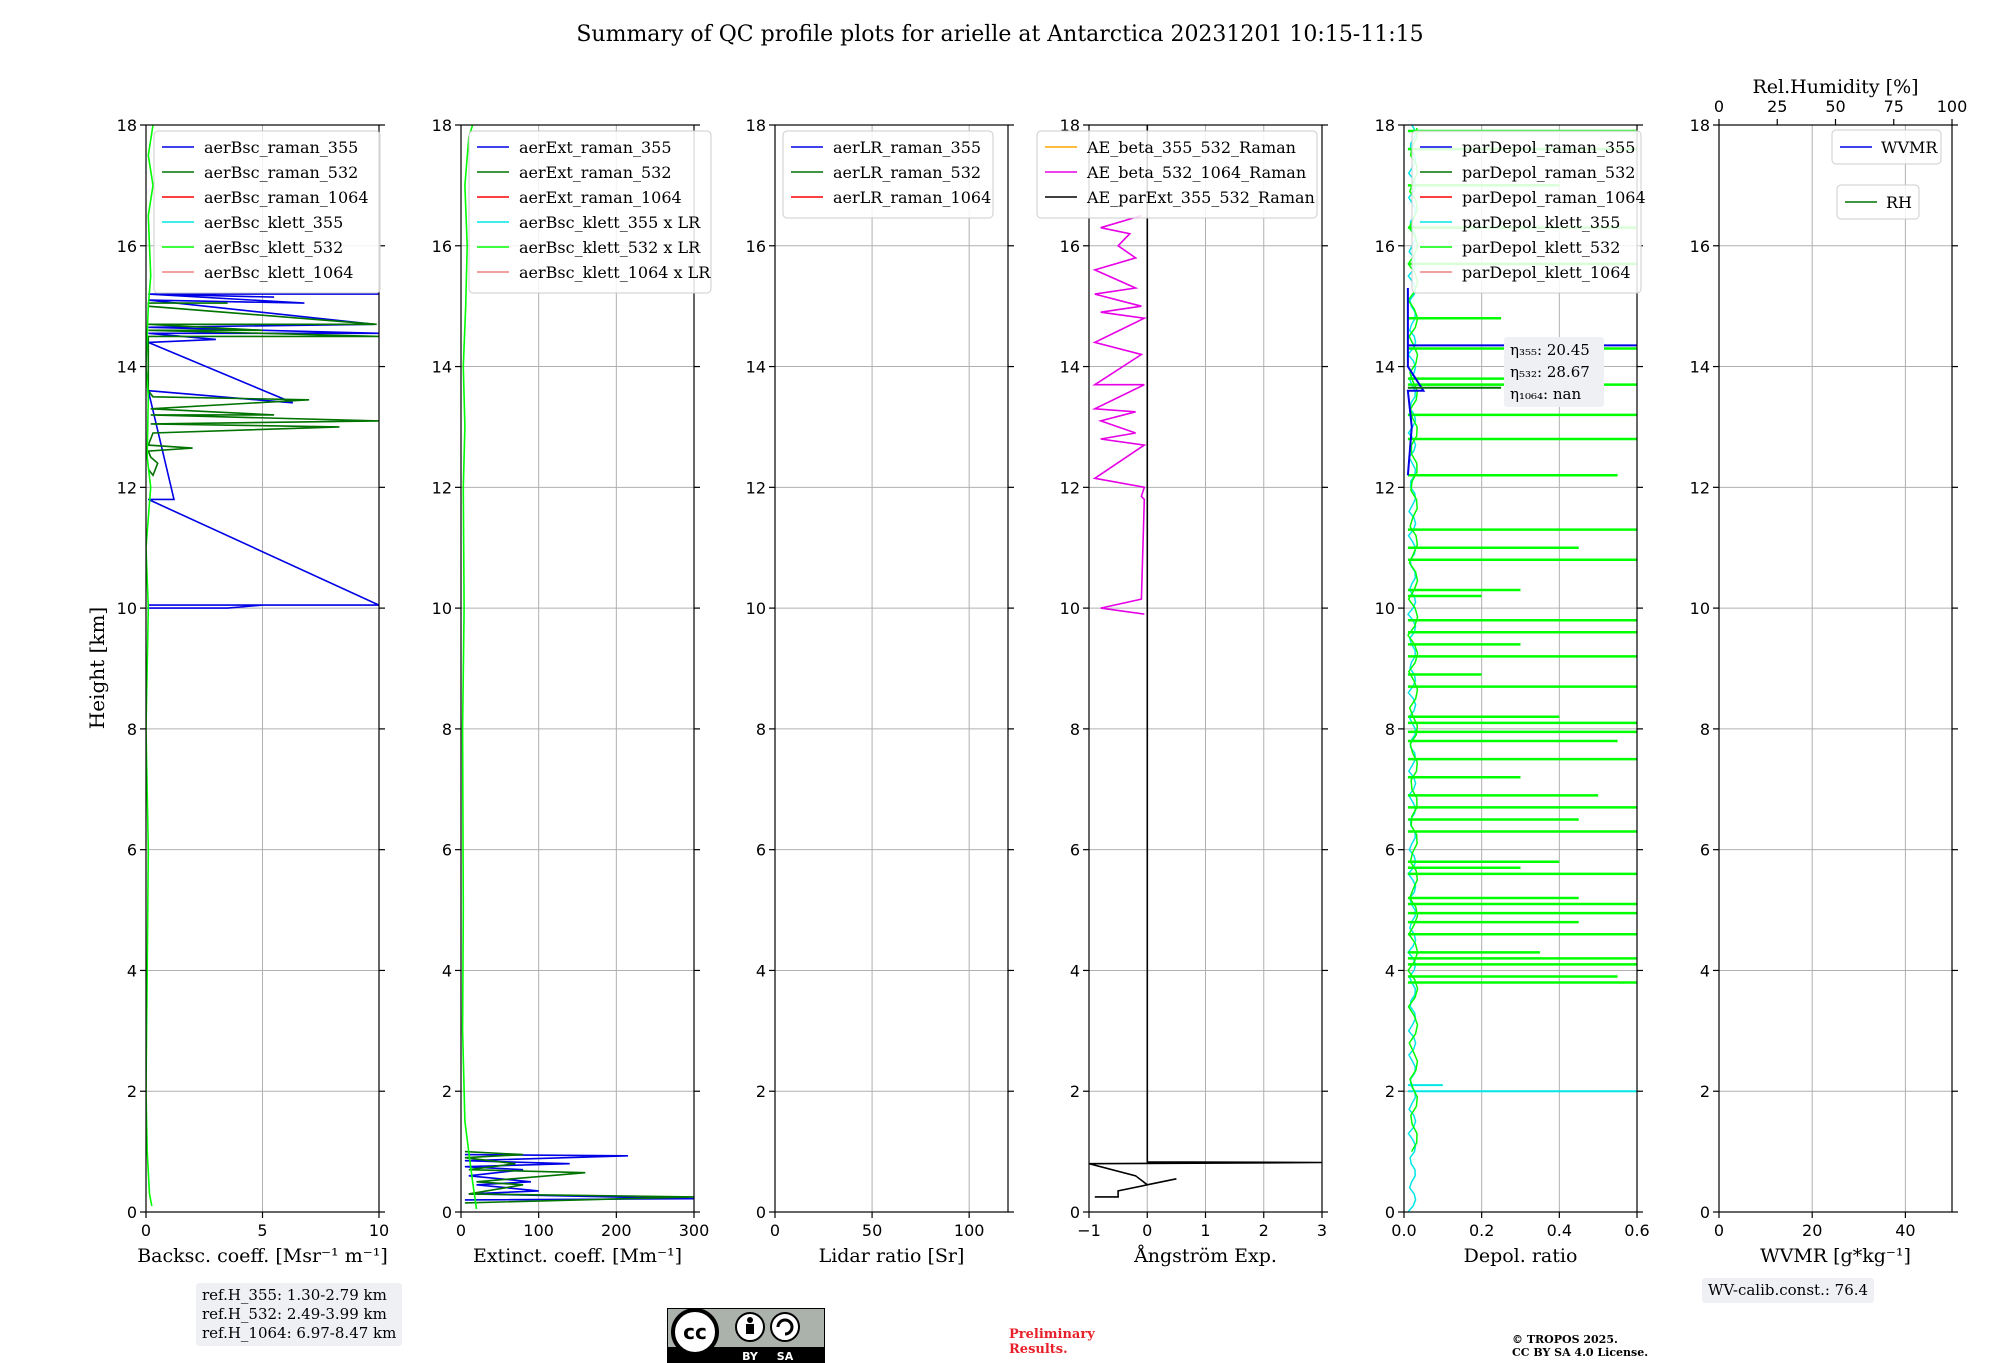 The width and height of the screenshot is (2000, 1363). Describe the element at coordinates (286, 197) in the screenshot. I see `legend-label: aerBsc_raman_1064` at that location.